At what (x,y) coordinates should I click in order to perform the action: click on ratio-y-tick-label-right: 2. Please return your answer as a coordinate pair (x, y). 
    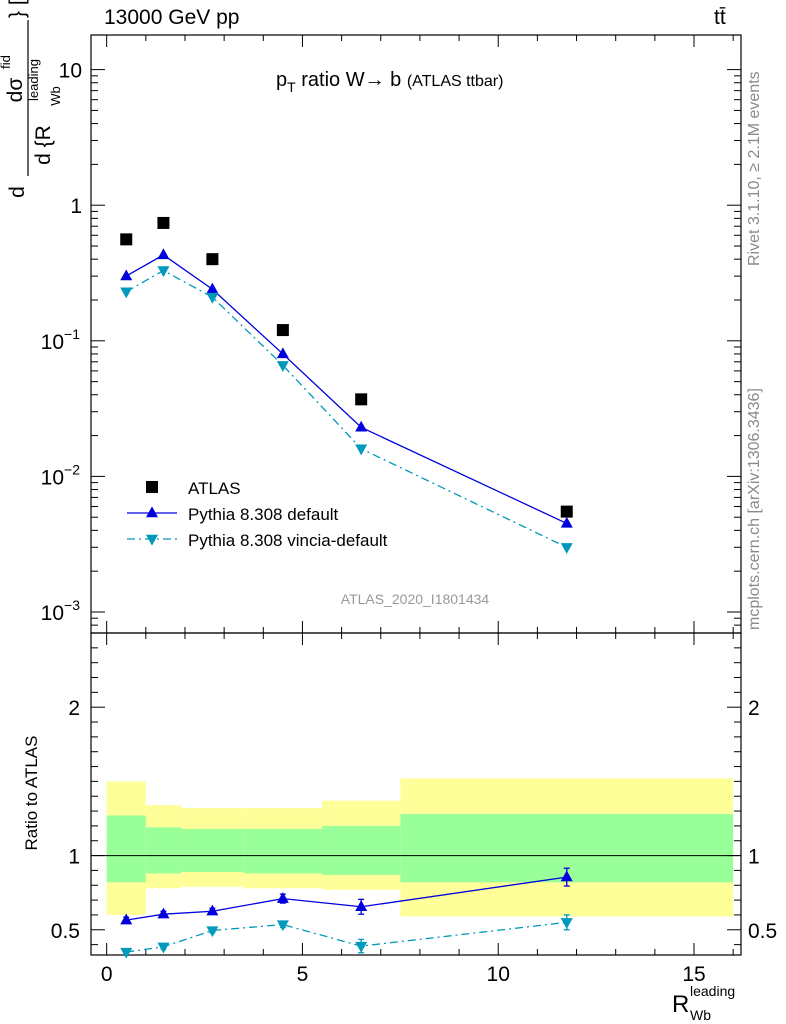
    Looking at the image, I should click on (754, 708).